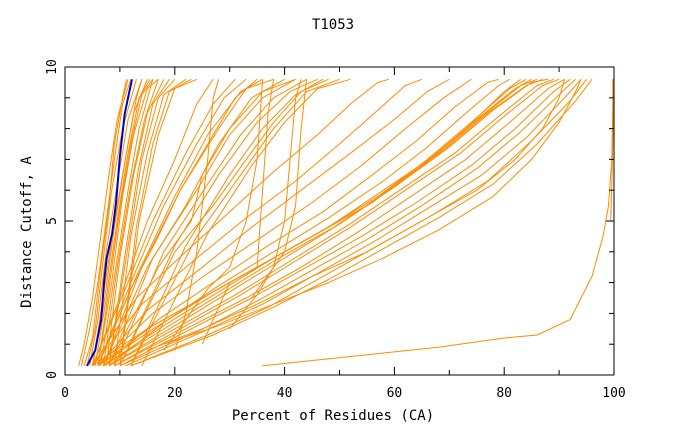 The image size is (680, 440). I want to click on x-tick-label: 80, so click(504, 393).